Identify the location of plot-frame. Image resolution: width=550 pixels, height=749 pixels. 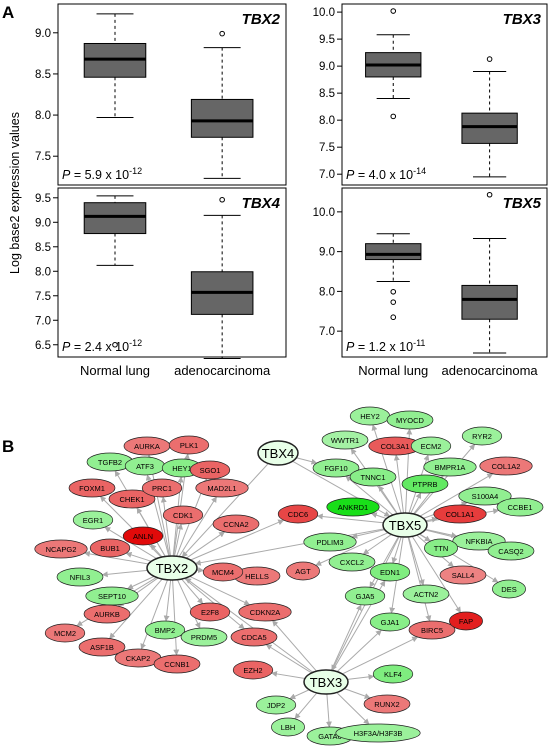
(444, 94).